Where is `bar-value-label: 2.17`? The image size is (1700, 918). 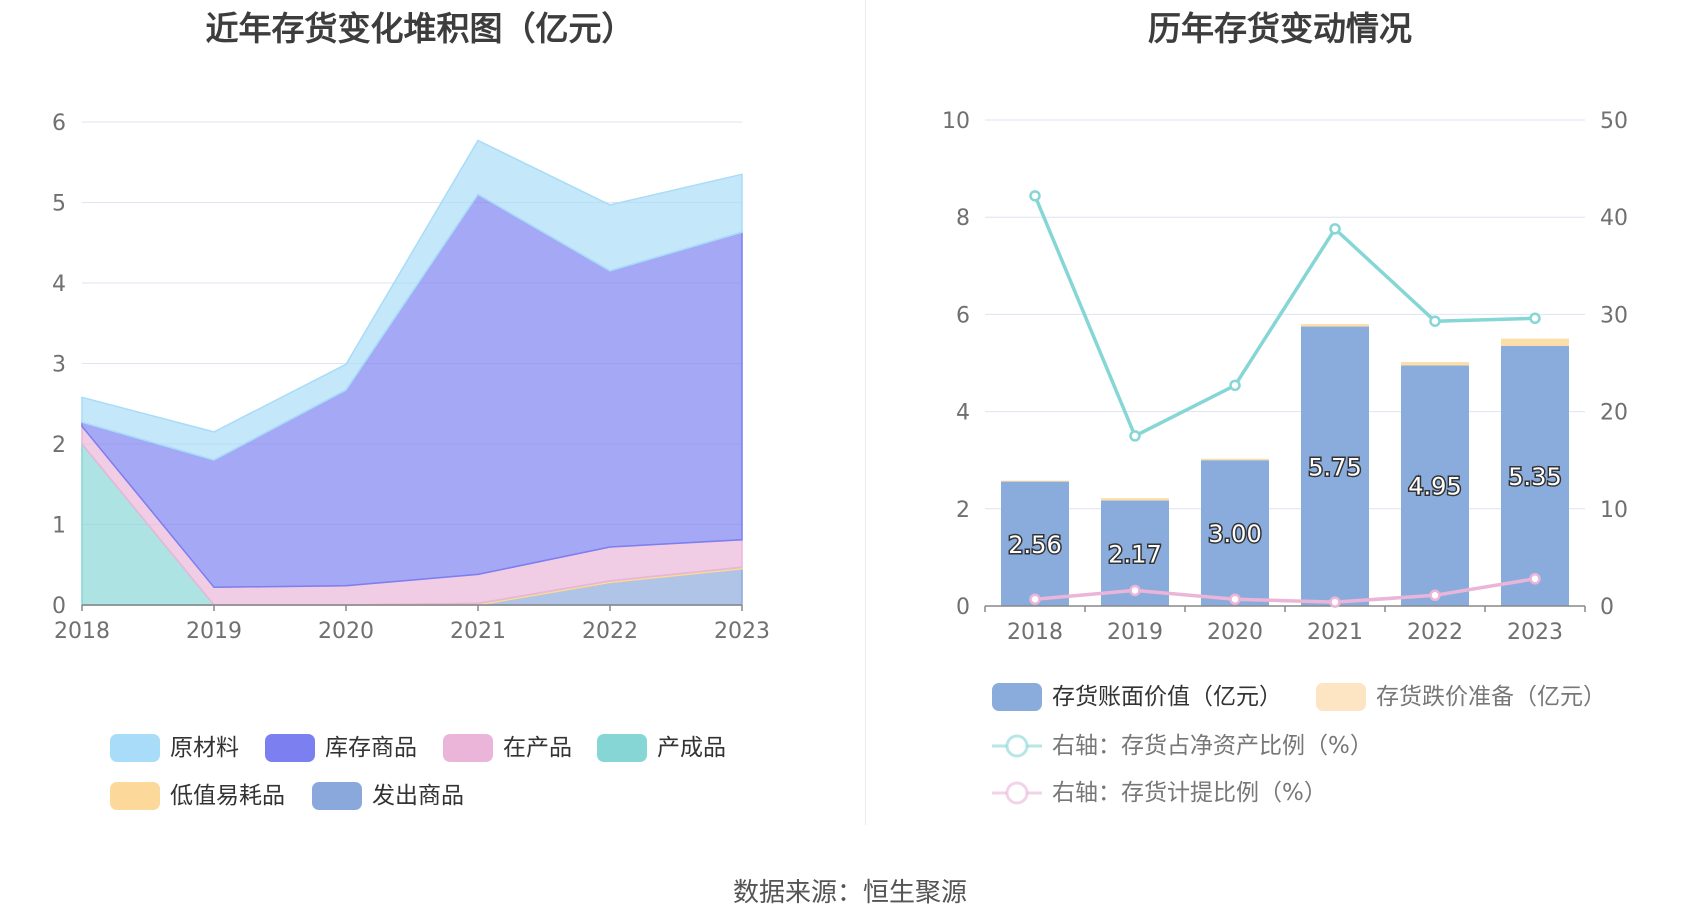 bar-value-label: 2.17 is located at coordinates (1134, 554).